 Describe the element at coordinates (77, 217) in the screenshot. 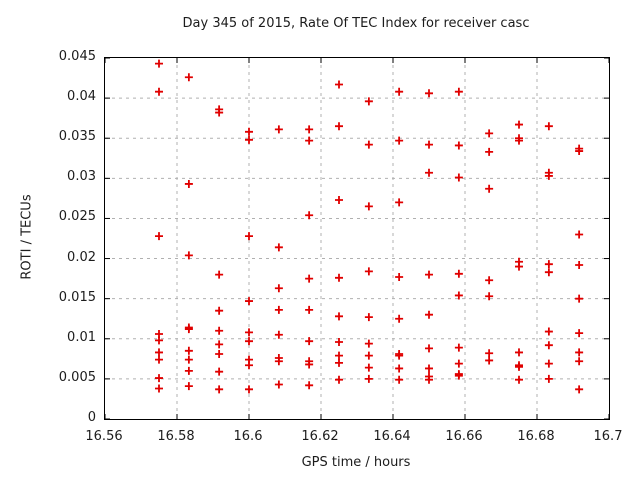

I see `y-tick-label: 0.025` at that location.